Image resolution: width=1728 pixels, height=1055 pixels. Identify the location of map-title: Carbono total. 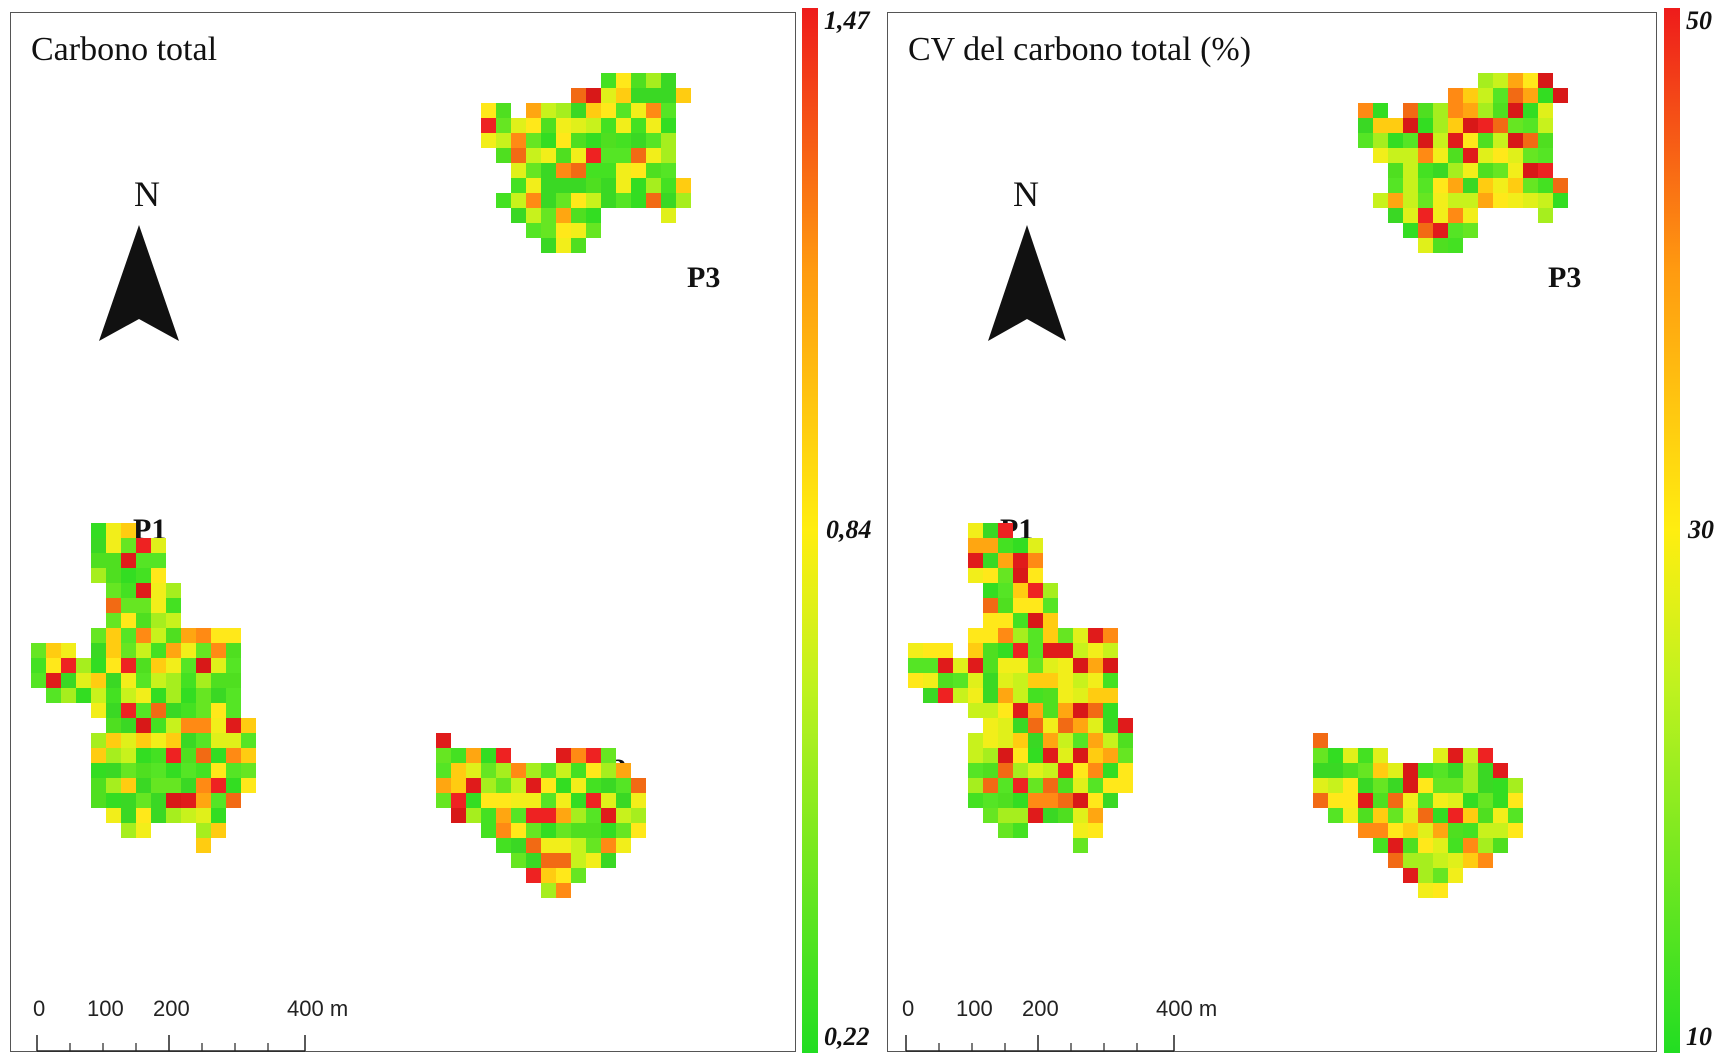
(124, 49).